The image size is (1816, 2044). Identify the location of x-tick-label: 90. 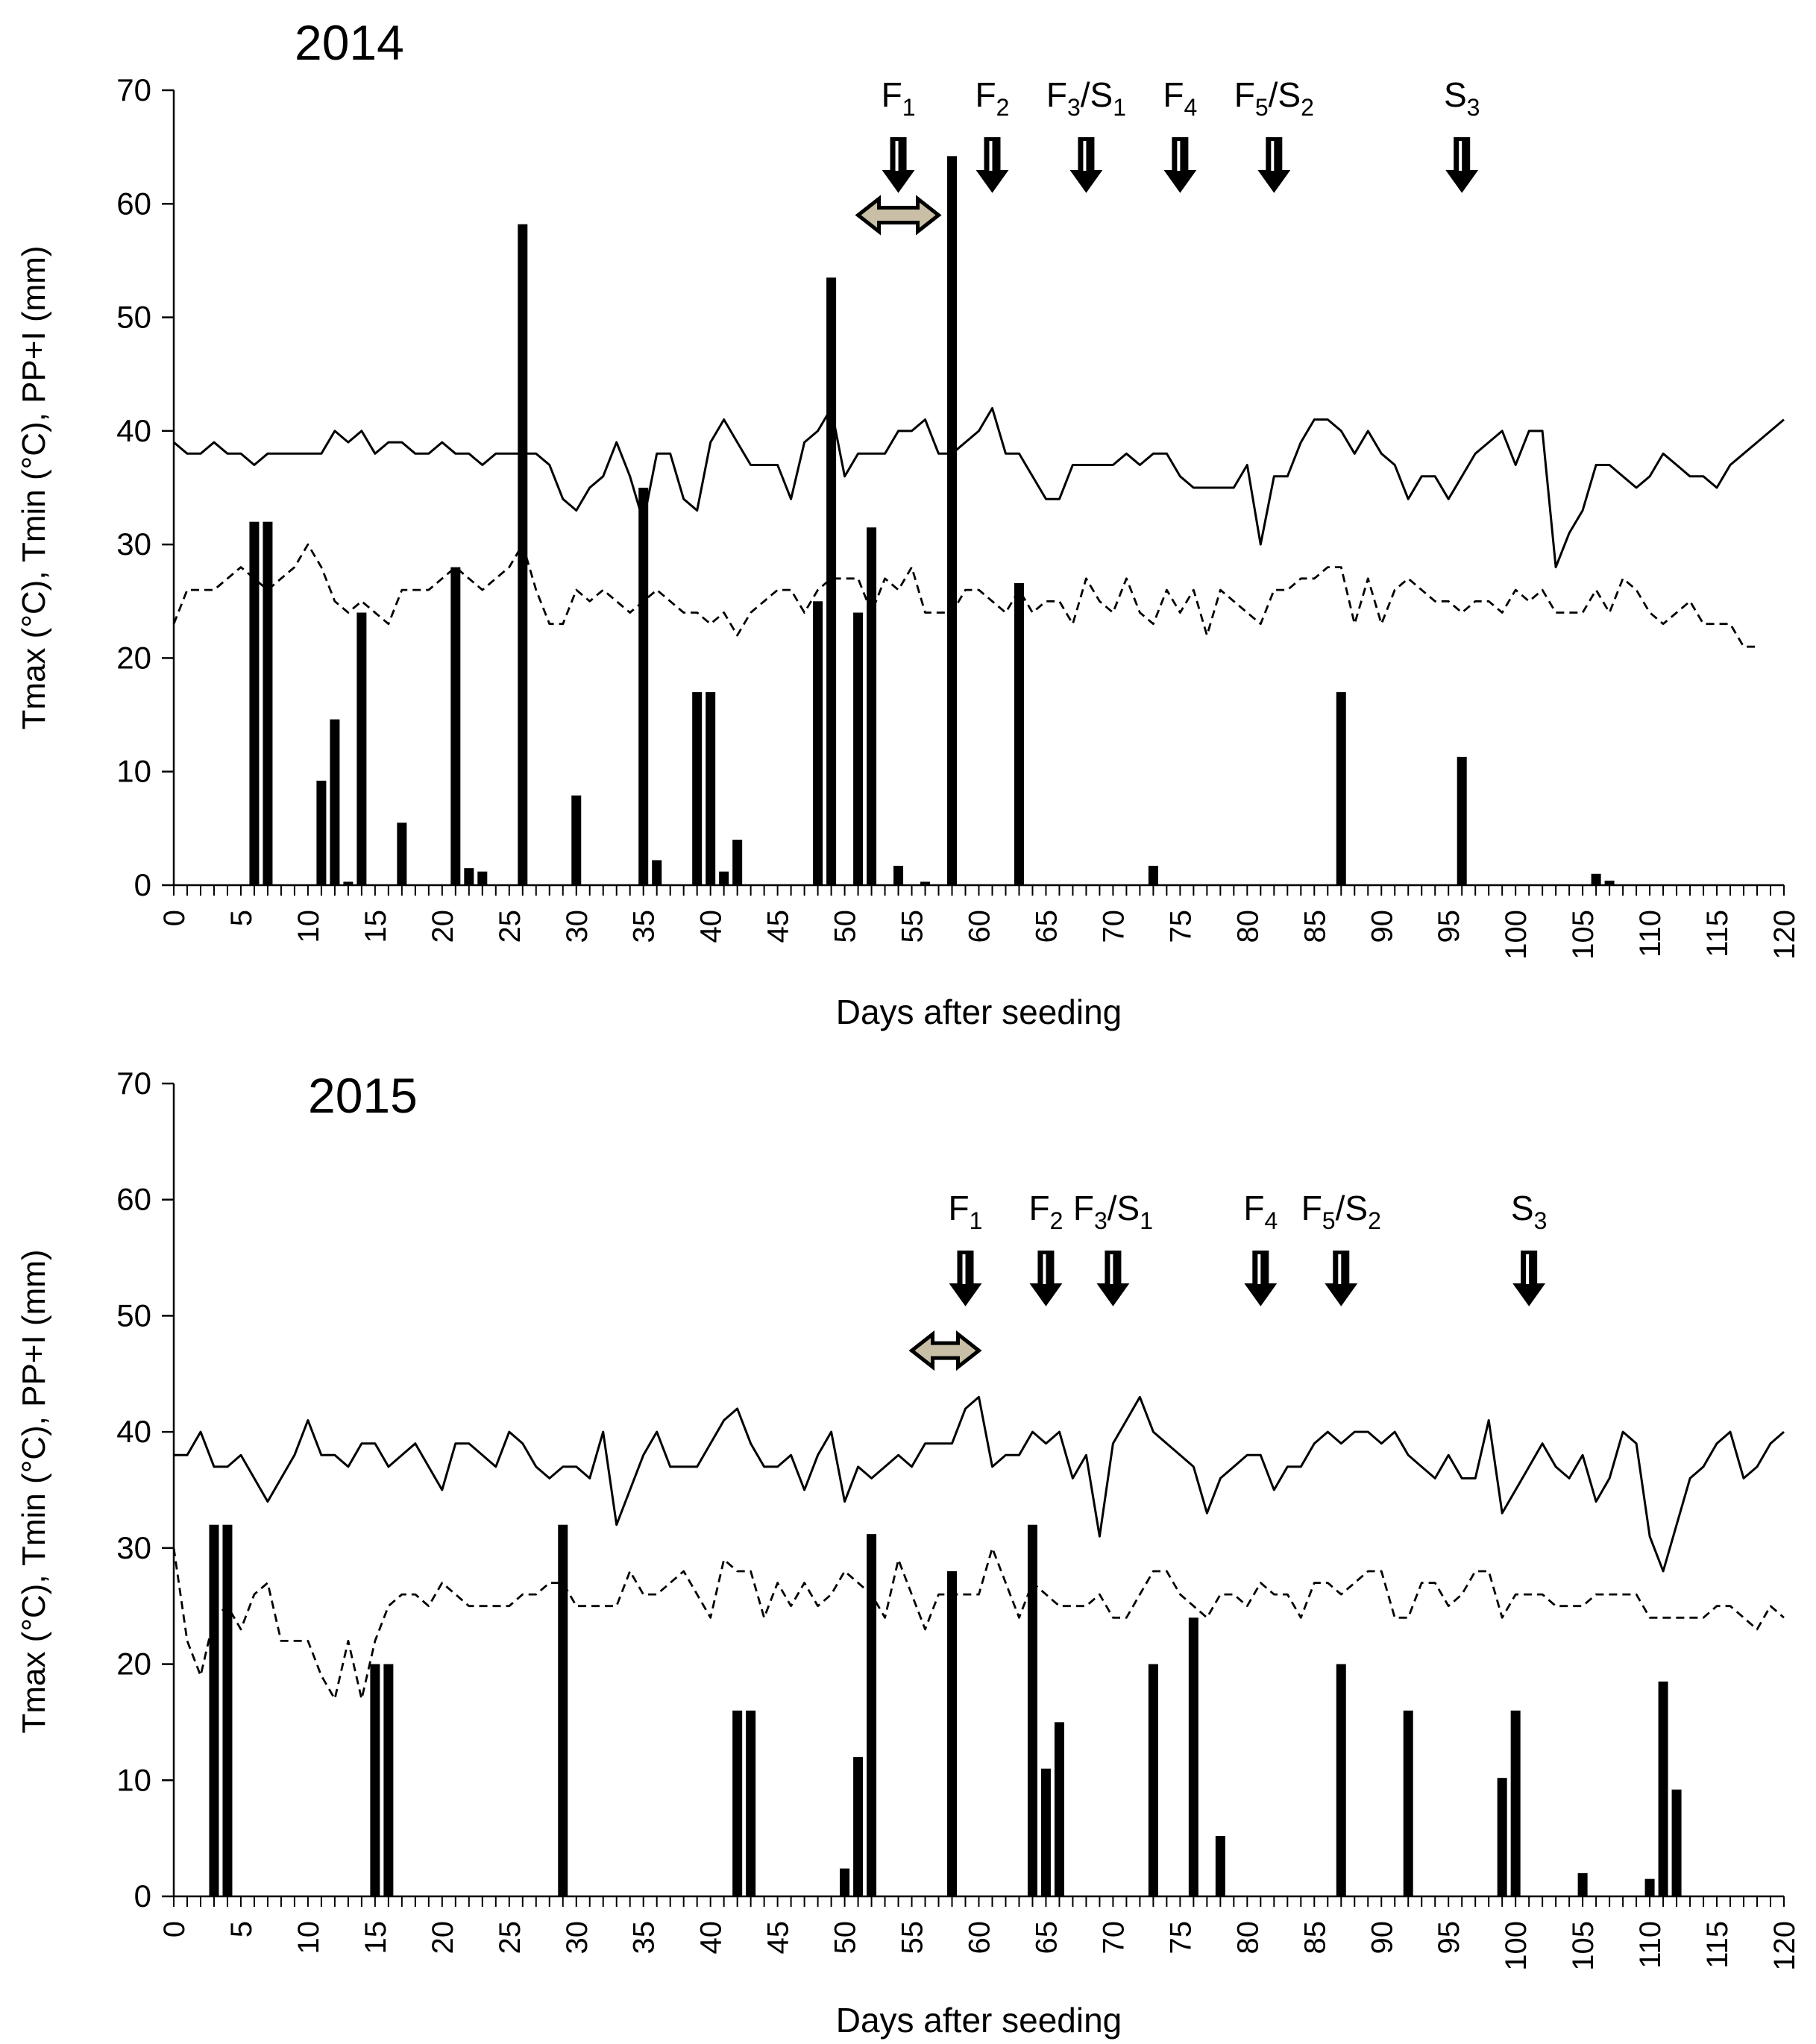
(1382, 927).